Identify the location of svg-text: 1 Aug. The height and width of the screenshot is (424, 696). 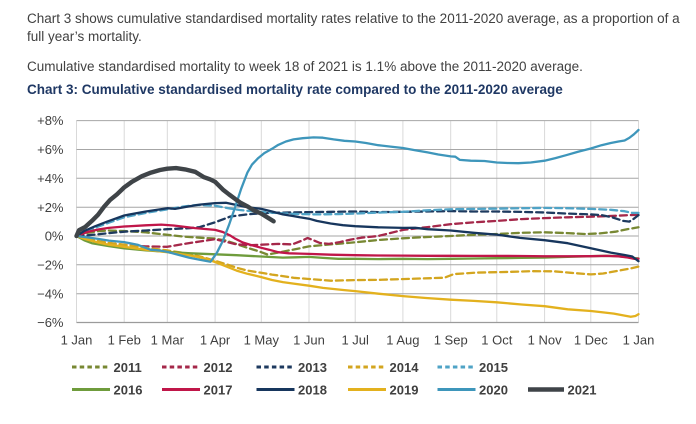
(402, 340).